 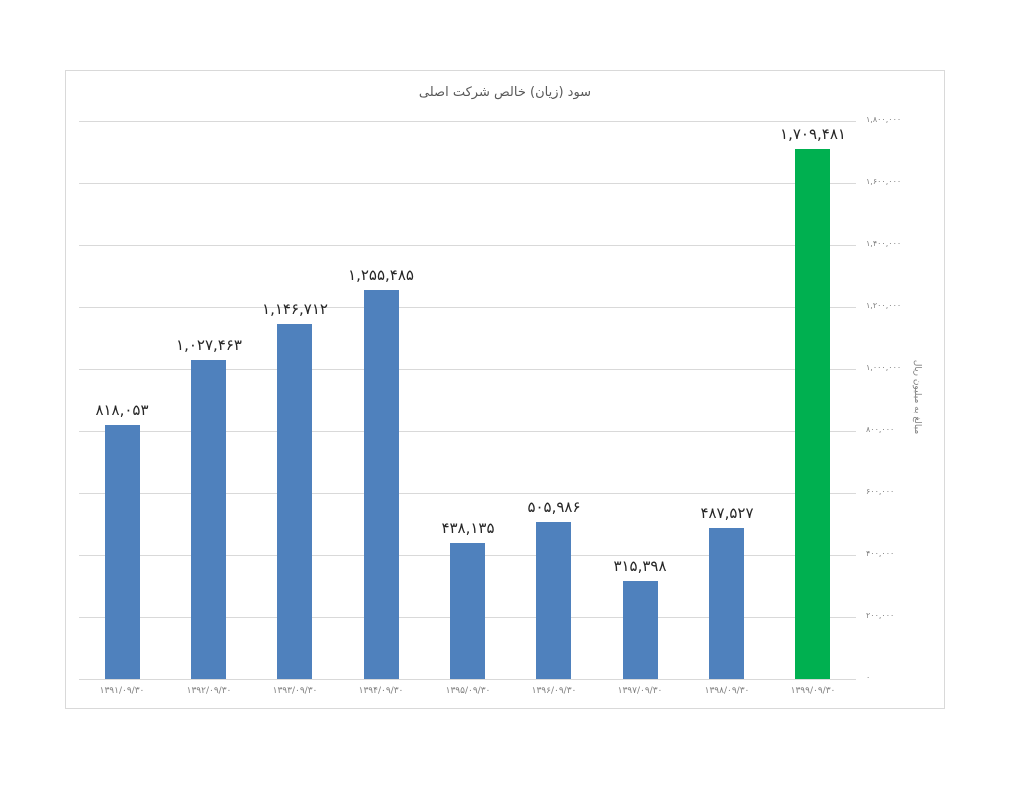 What do you see at coordinates (640, 691) in the screenshot?
I see `x-tick-label: ۱۳۹۷/۰۹/۳۰` at bounding box center [640, 691].